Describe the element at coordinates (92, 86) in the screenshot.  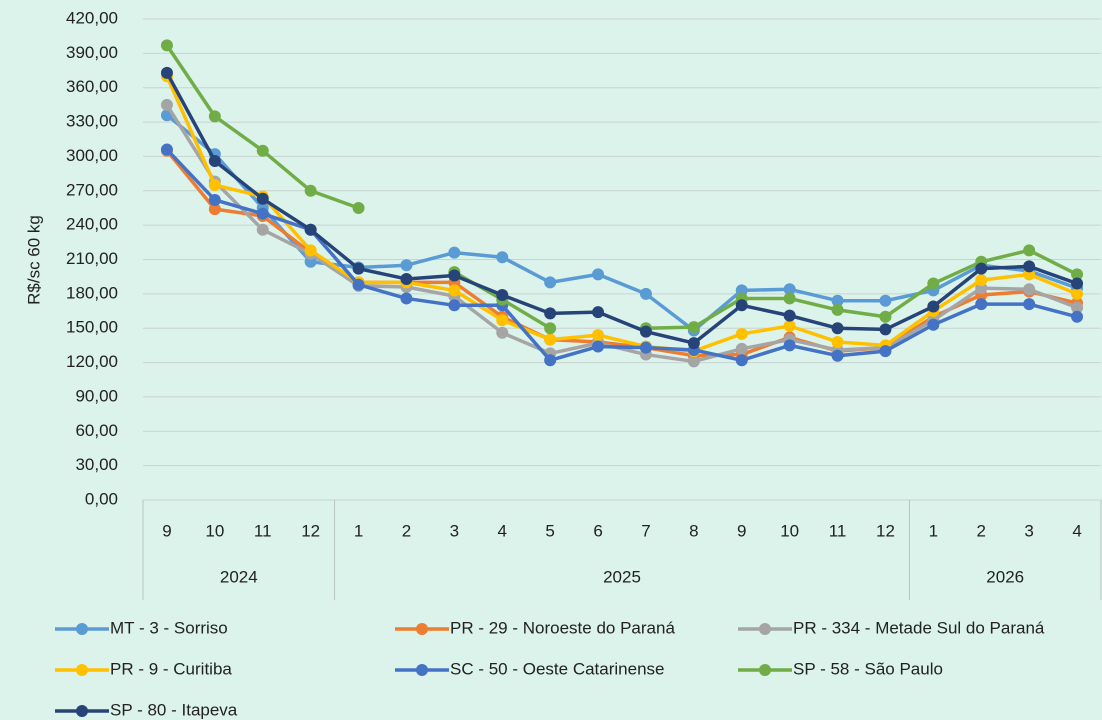
I see `y-tick-label: 360,00` at that location.